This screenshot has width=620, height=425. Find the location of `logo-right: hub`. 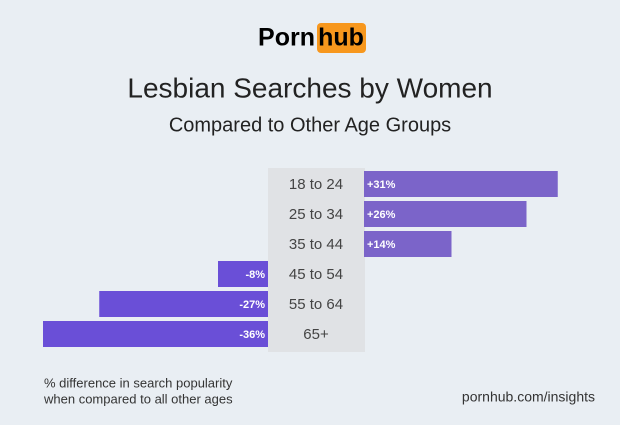

logo-right: hub is located at coordinates (341, 38).